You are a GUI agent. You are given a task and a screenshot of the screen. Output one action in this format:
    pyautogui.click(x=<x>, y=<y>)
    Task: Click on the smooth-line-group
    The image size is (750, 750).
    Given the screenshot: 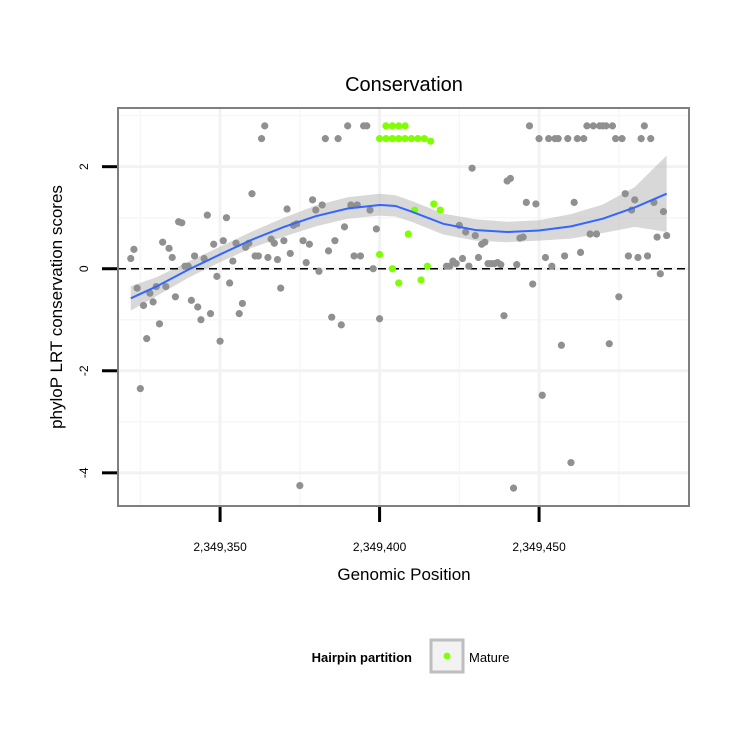 What is the action you would take?
    pyautogui.click(x=399, y=246)
    